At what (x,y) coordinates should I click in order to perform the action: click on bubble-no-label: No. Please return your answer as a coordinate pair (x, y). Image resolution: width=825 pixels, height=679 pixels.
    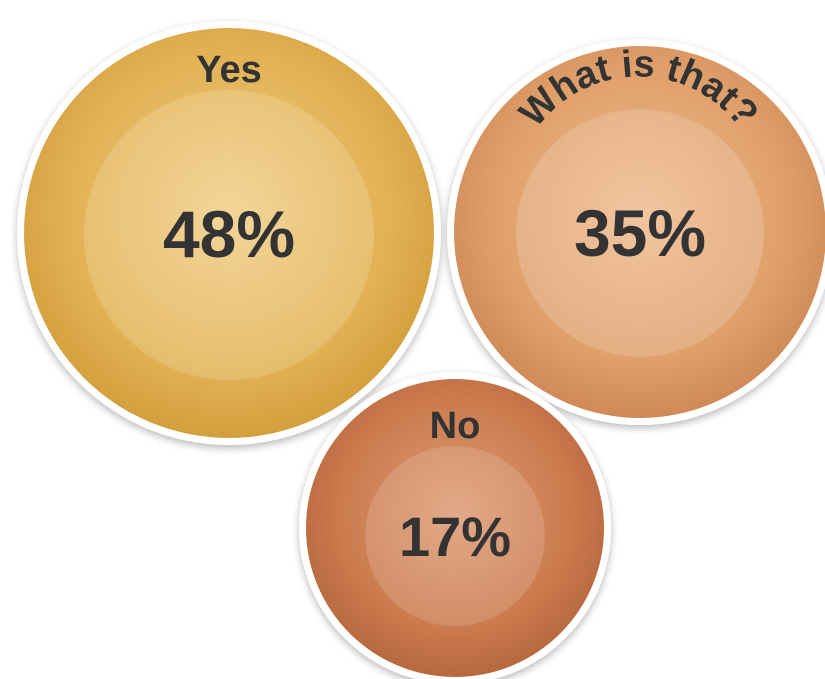
    Looking at the image, I should click on (455, 426).